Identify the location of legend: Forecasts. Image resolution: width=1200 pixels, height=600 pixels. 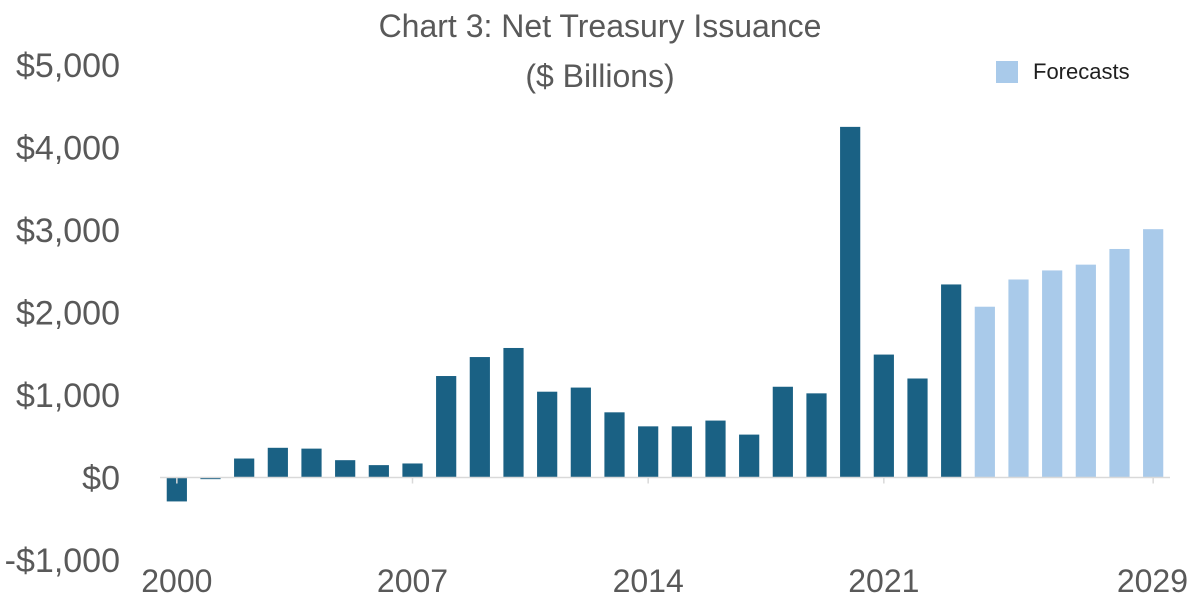
(1063, 71).